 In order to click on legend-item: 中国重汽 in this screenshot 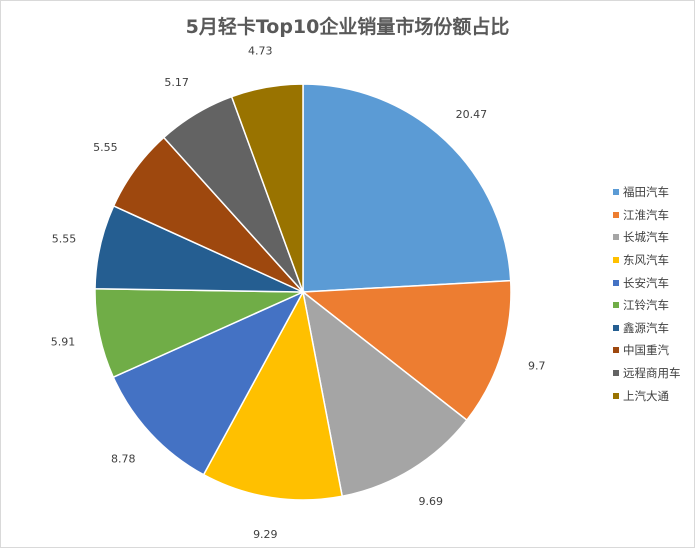, I will do `click(654, 350)`.